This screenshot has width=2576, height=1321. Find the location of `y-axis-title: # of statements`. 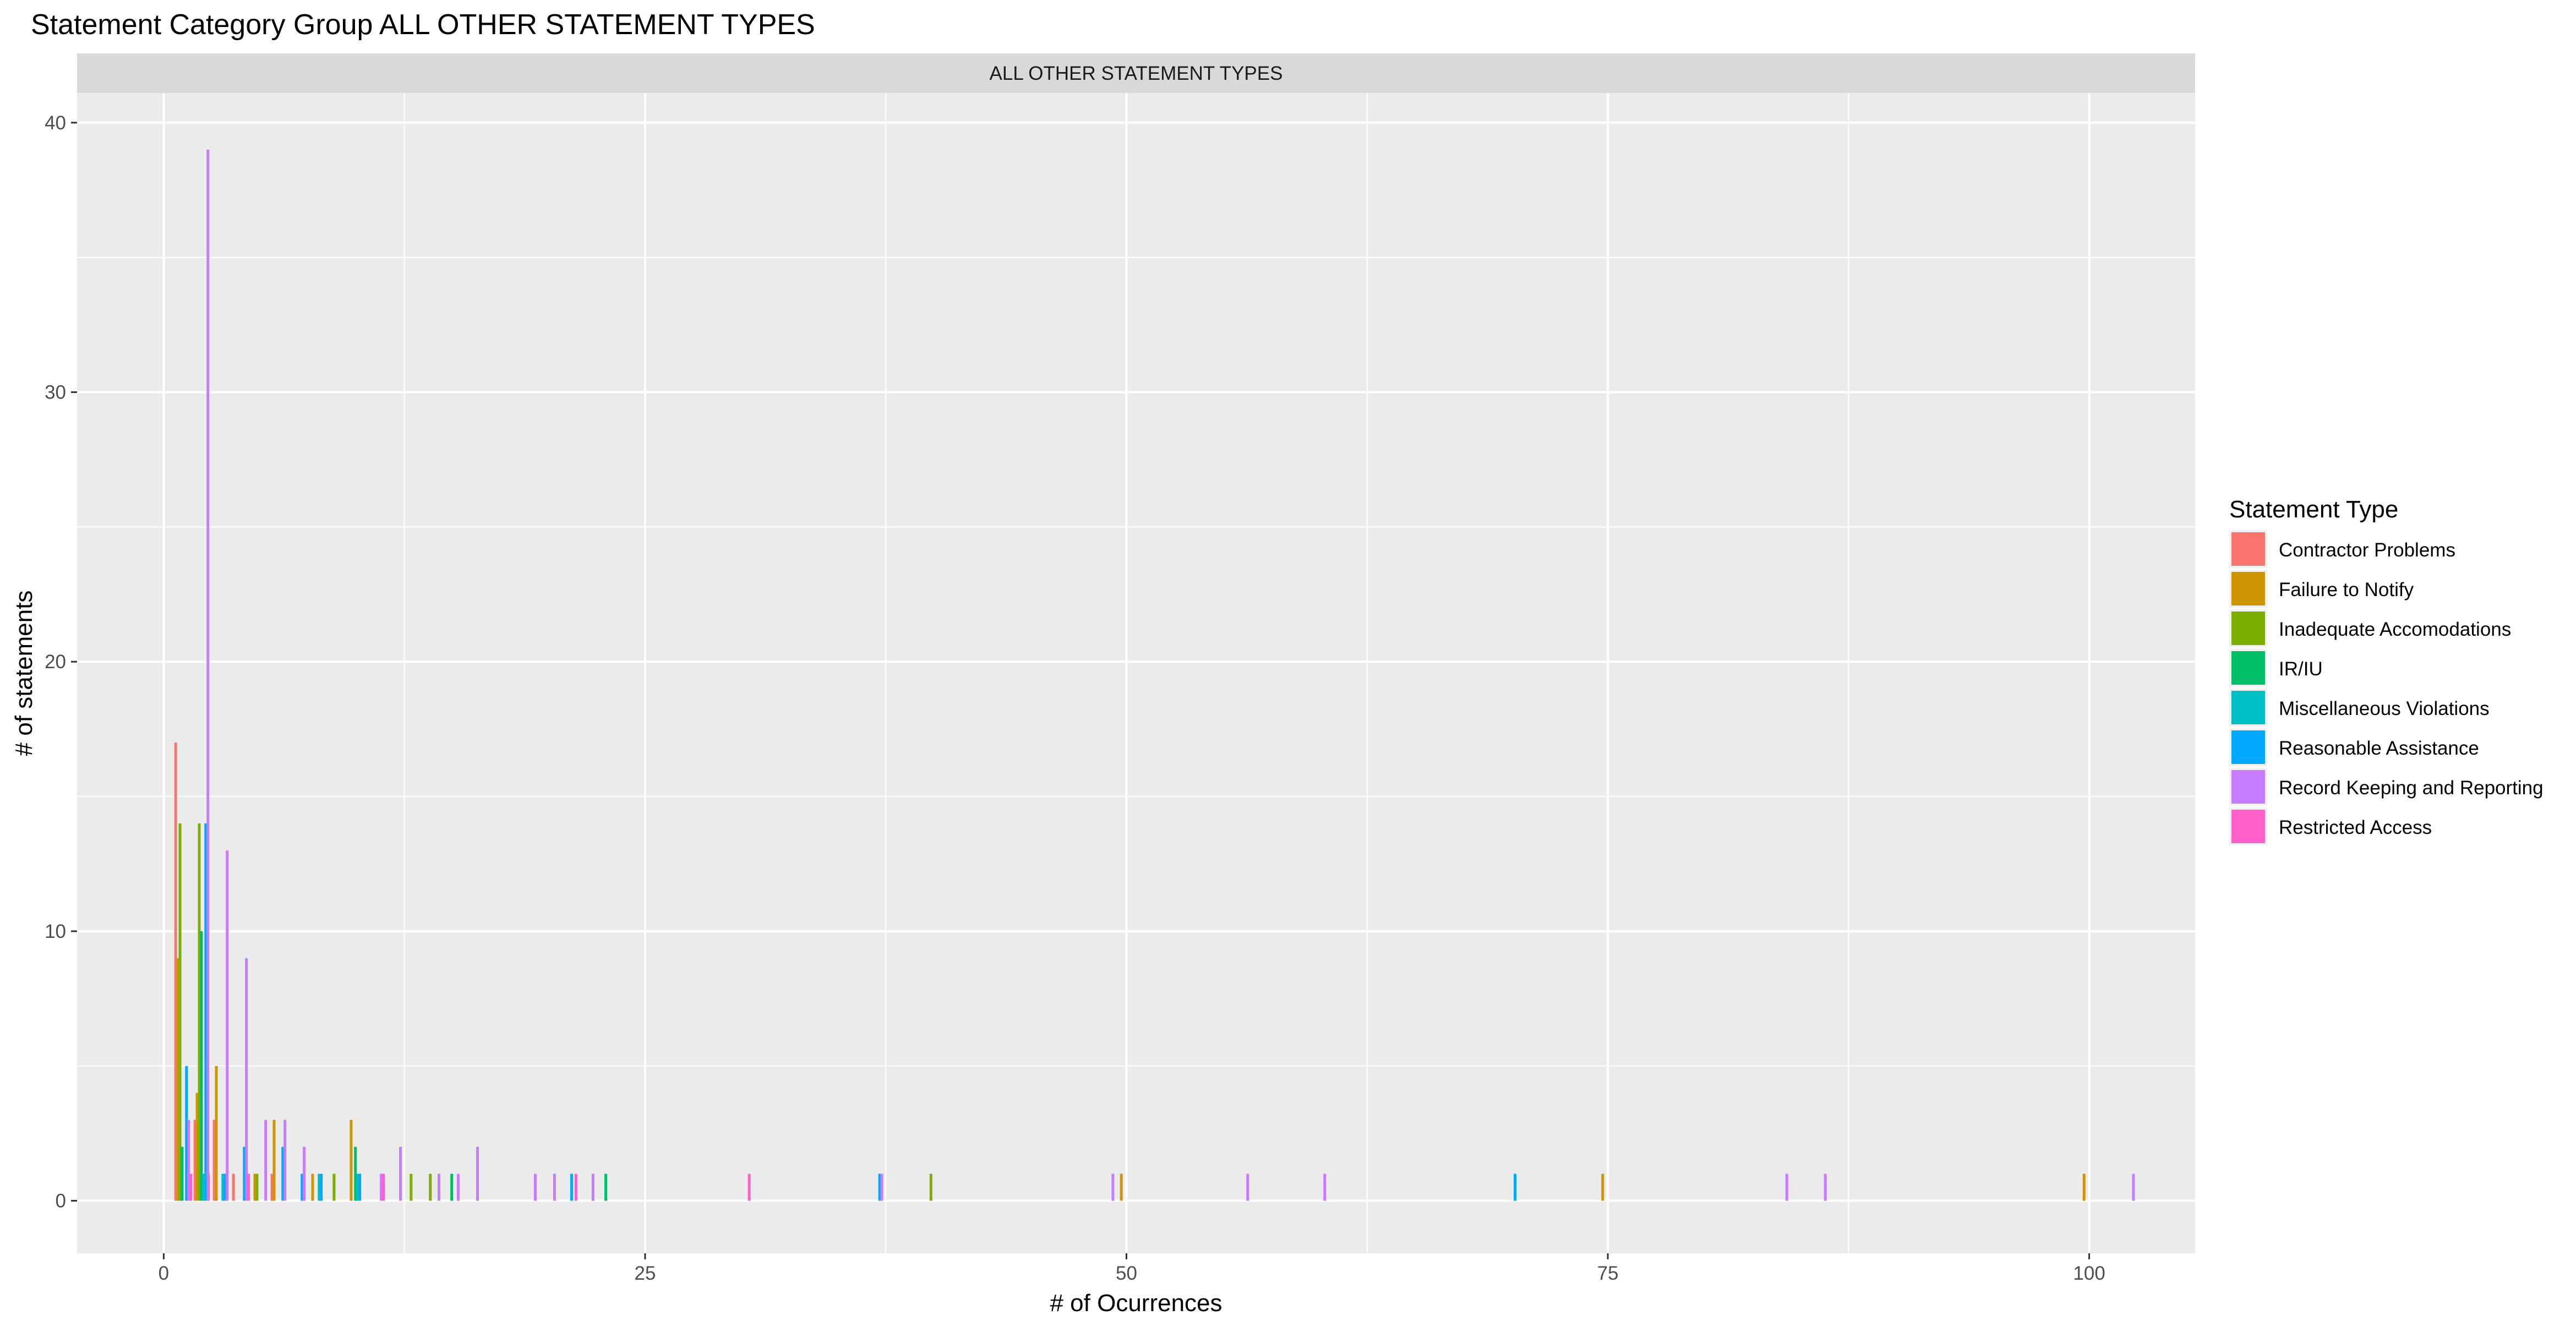

y-axis-title: # of statements is located at coordinates (23, 673).